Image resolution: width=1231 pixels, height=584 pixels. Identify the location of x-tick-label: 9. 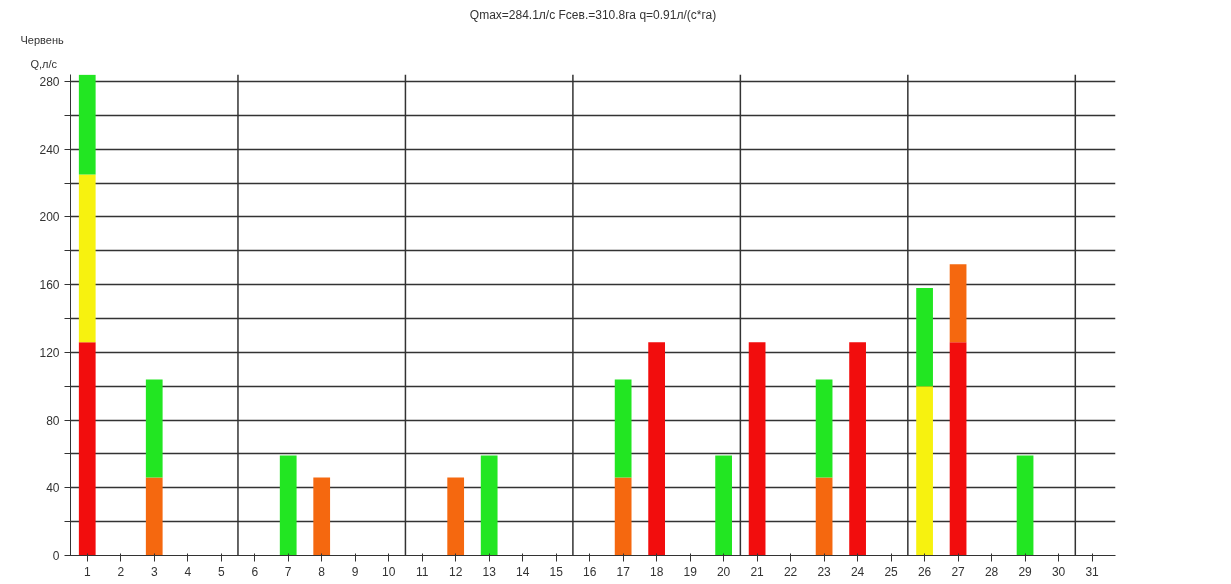
(355, 571).